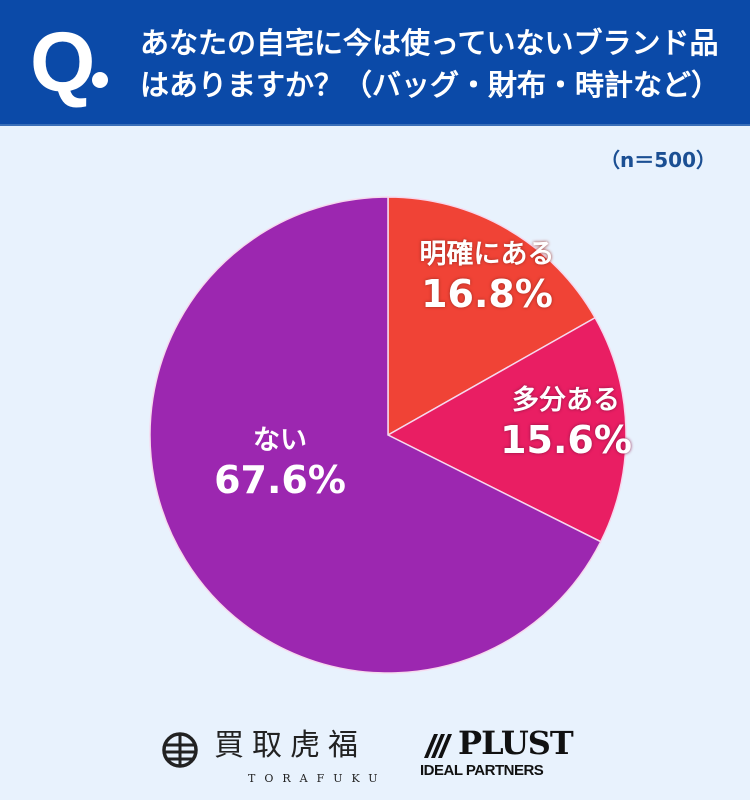  What do you see at coordinates (566, 440) in the screenshot?
I see `slice-percent: 15.6%` at bounding box center [566, 440].